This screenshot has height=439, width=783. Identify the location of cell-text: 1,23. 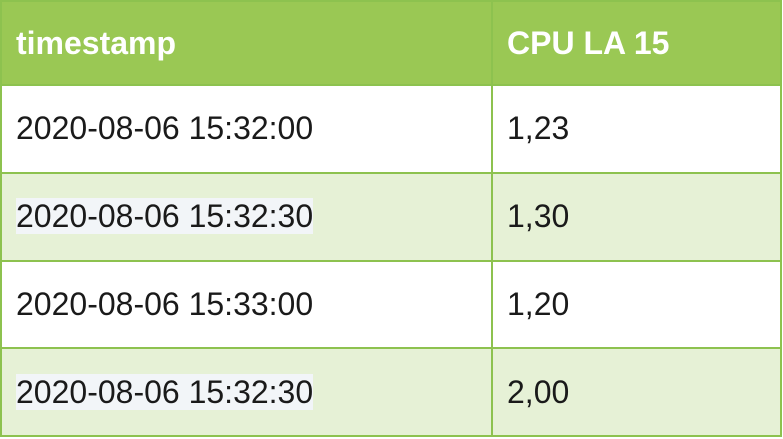
(538, 128).